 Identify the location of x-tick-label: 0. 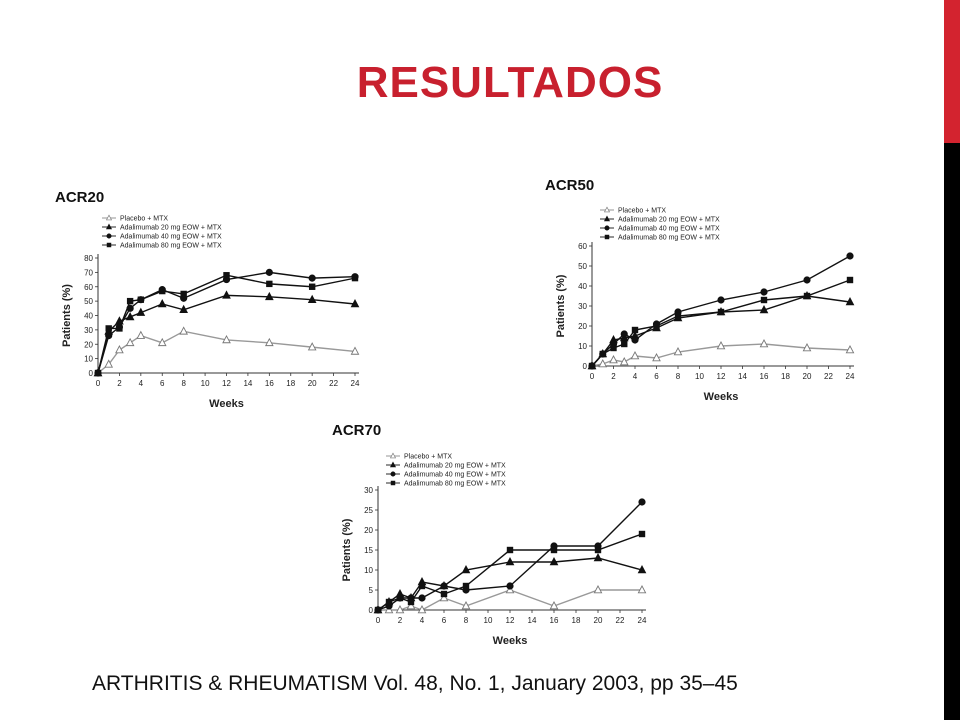
(592, 376).